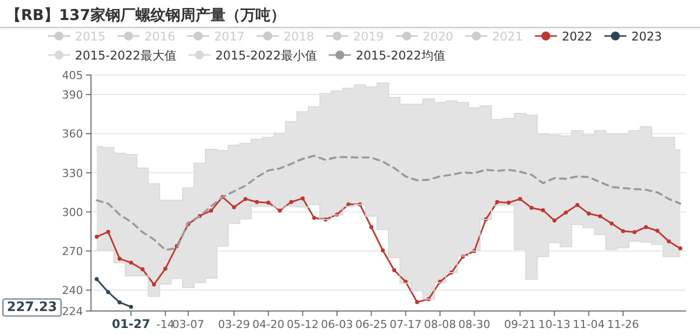 This screenshot has height=334, width=700. What do you see at coordinates (234, 324) in the screenshot?
I see `x-tick-label: 03-29` at bounding box center [234, 324].